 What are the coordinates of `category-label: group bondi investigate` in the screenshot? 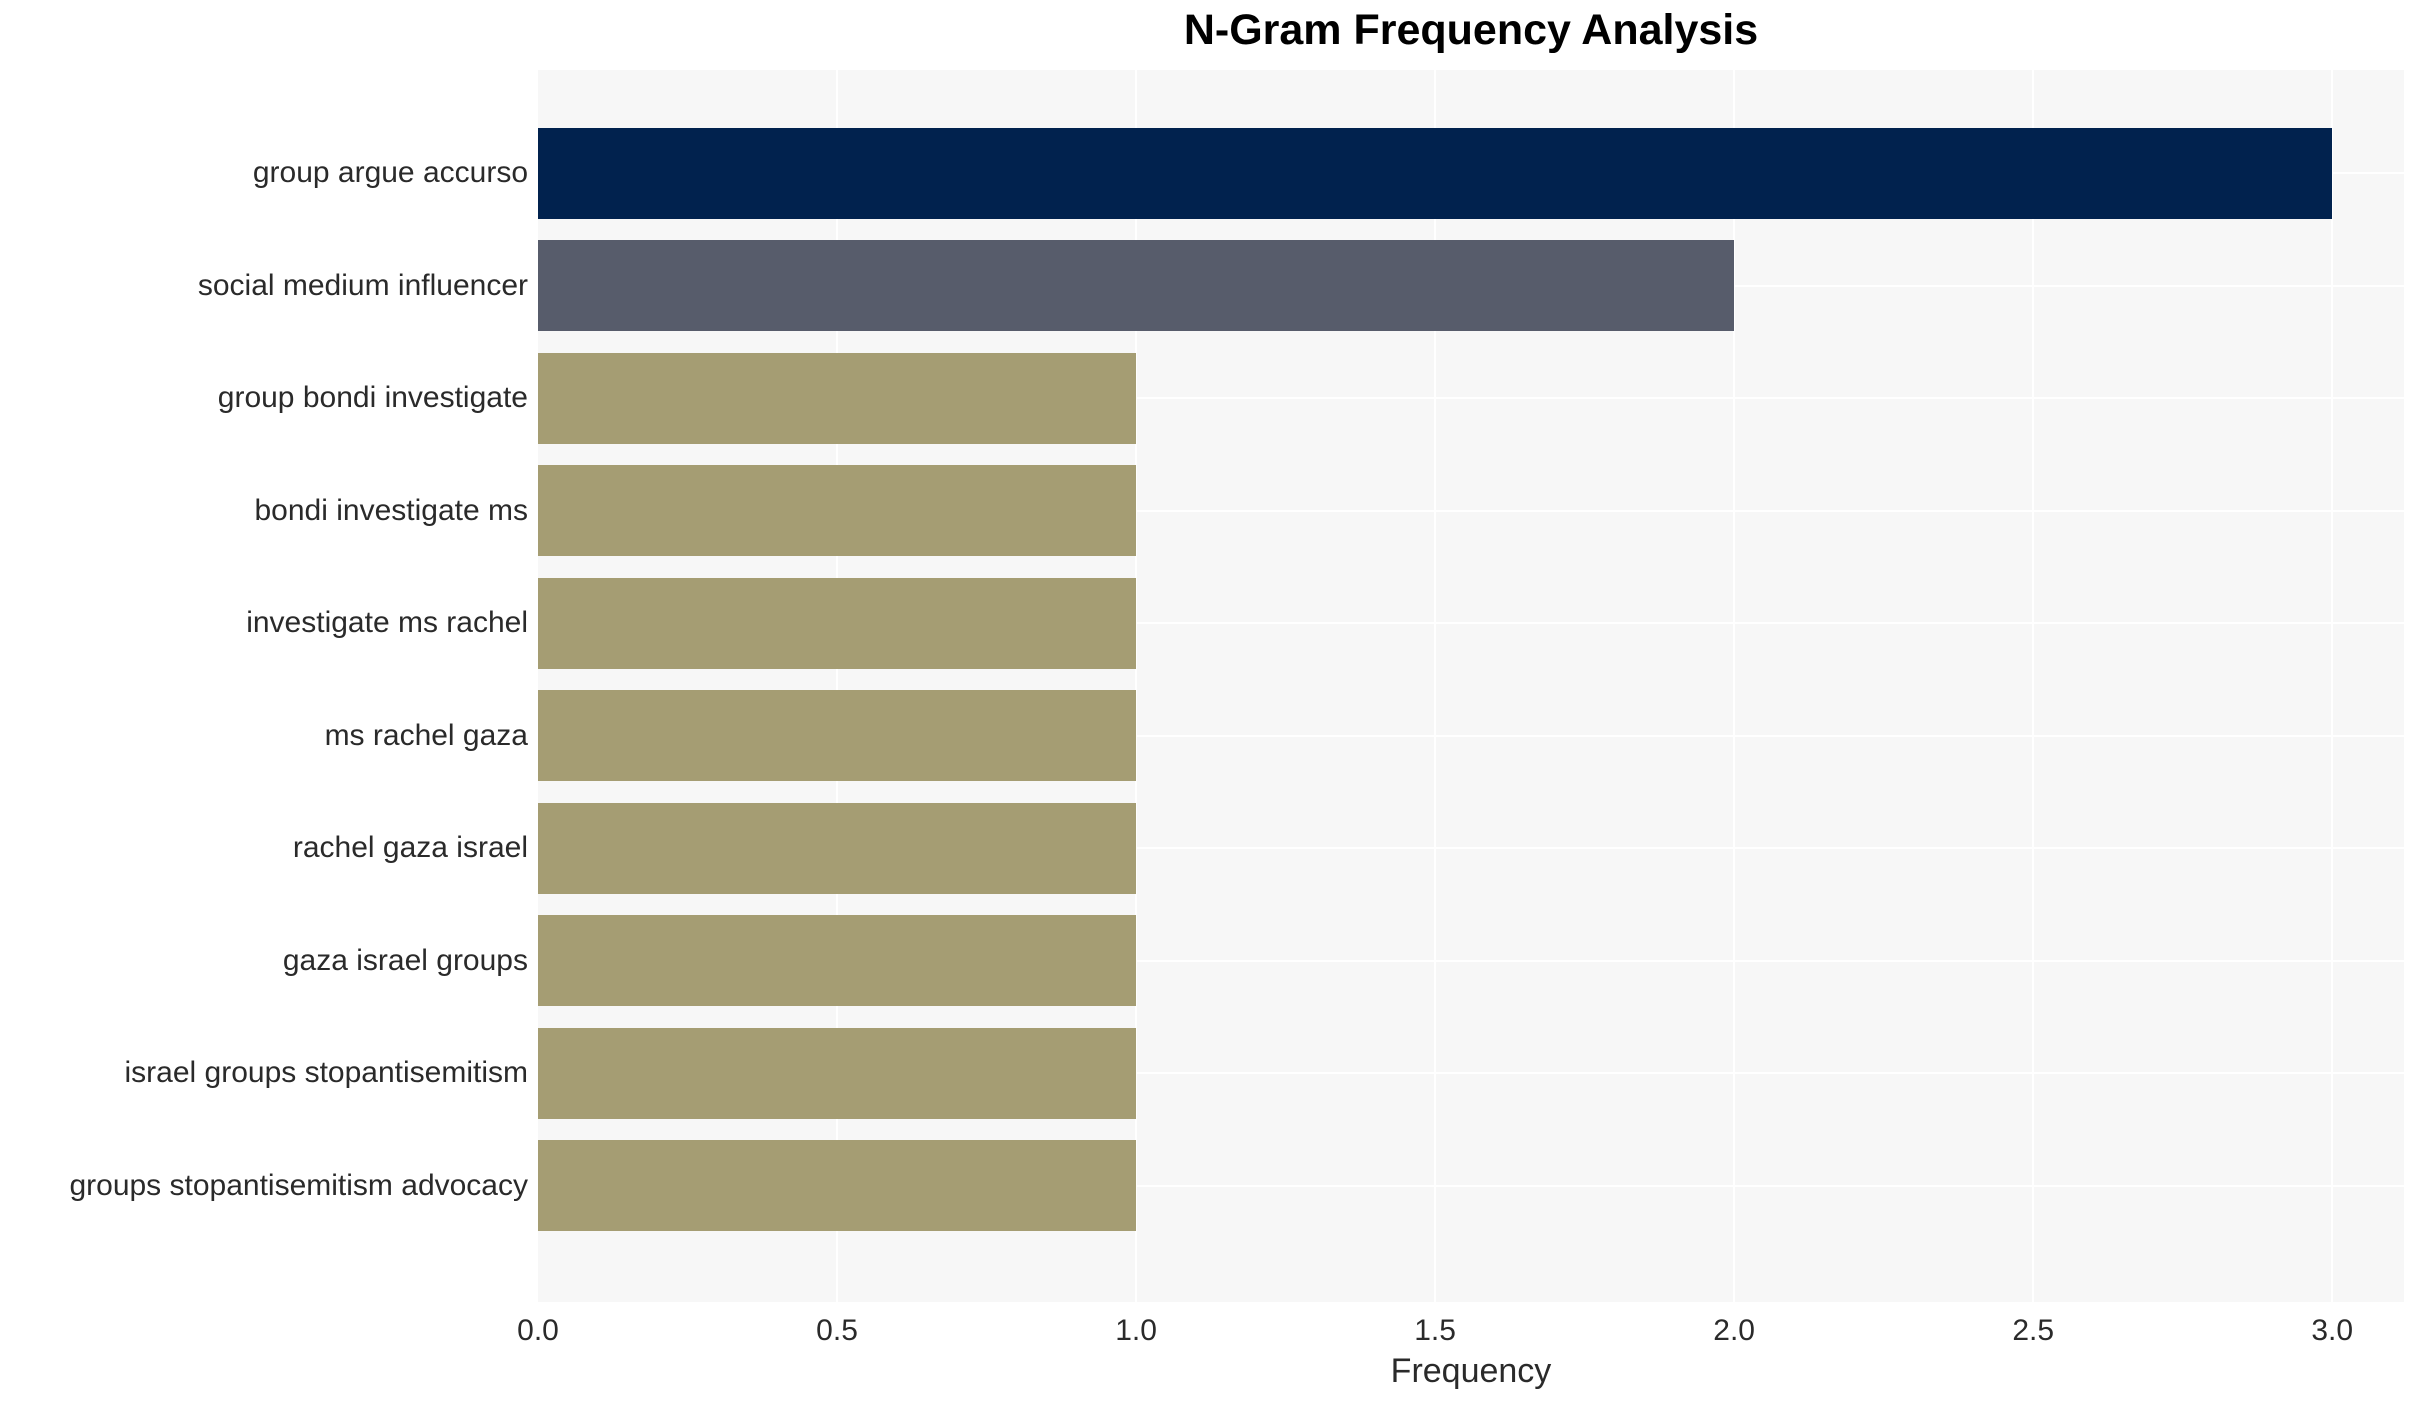 It's located at (372, 398).